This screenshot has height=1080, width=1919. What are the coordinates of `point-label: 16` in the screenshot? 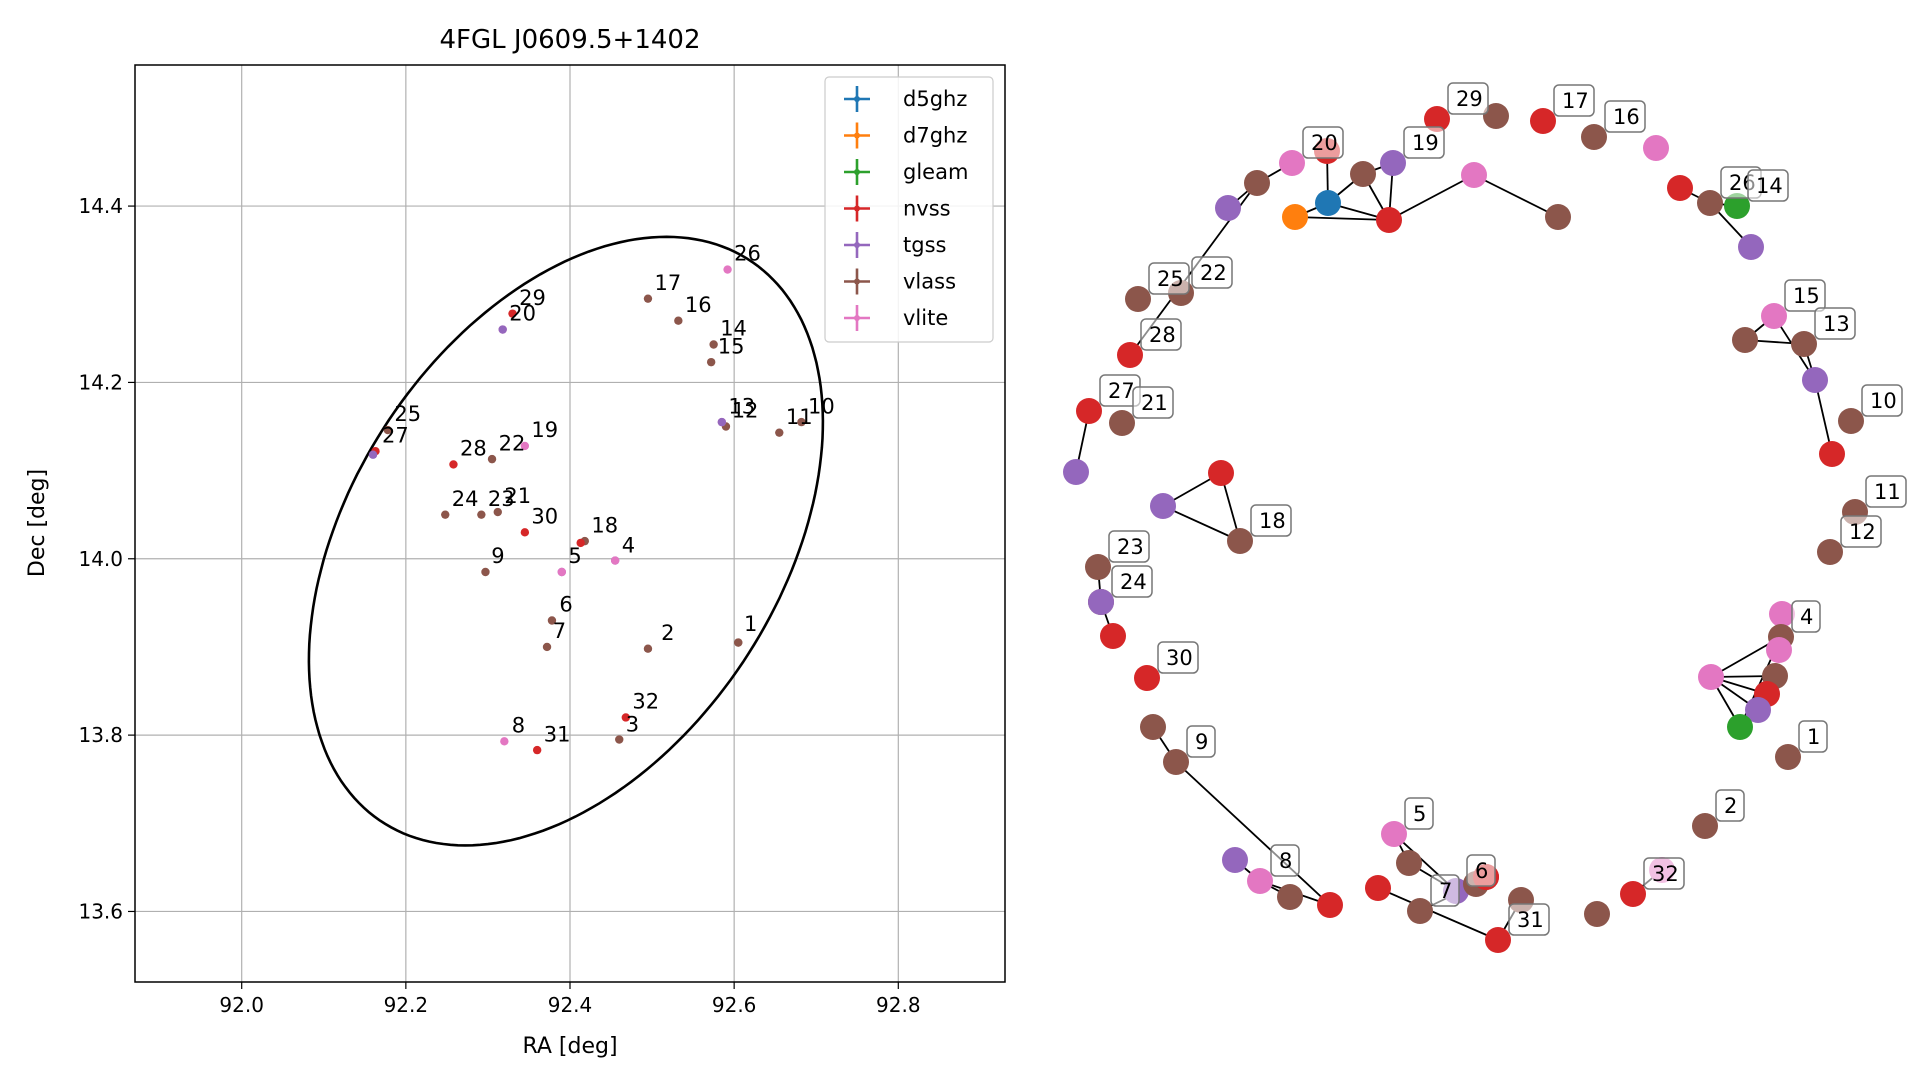 It's located at (698, 305).